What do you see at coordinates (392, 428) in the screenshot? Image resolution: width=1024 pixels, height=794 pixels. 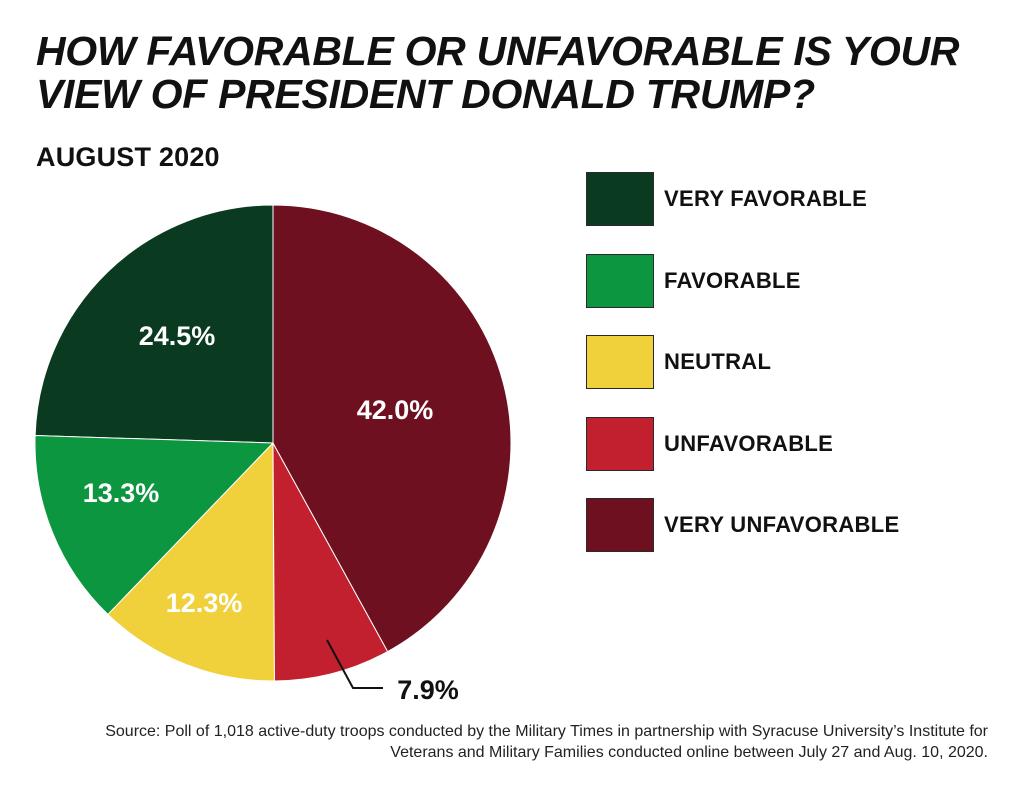 I see `pie-slice-very-unfavorable` at bounding box center [392, 428].